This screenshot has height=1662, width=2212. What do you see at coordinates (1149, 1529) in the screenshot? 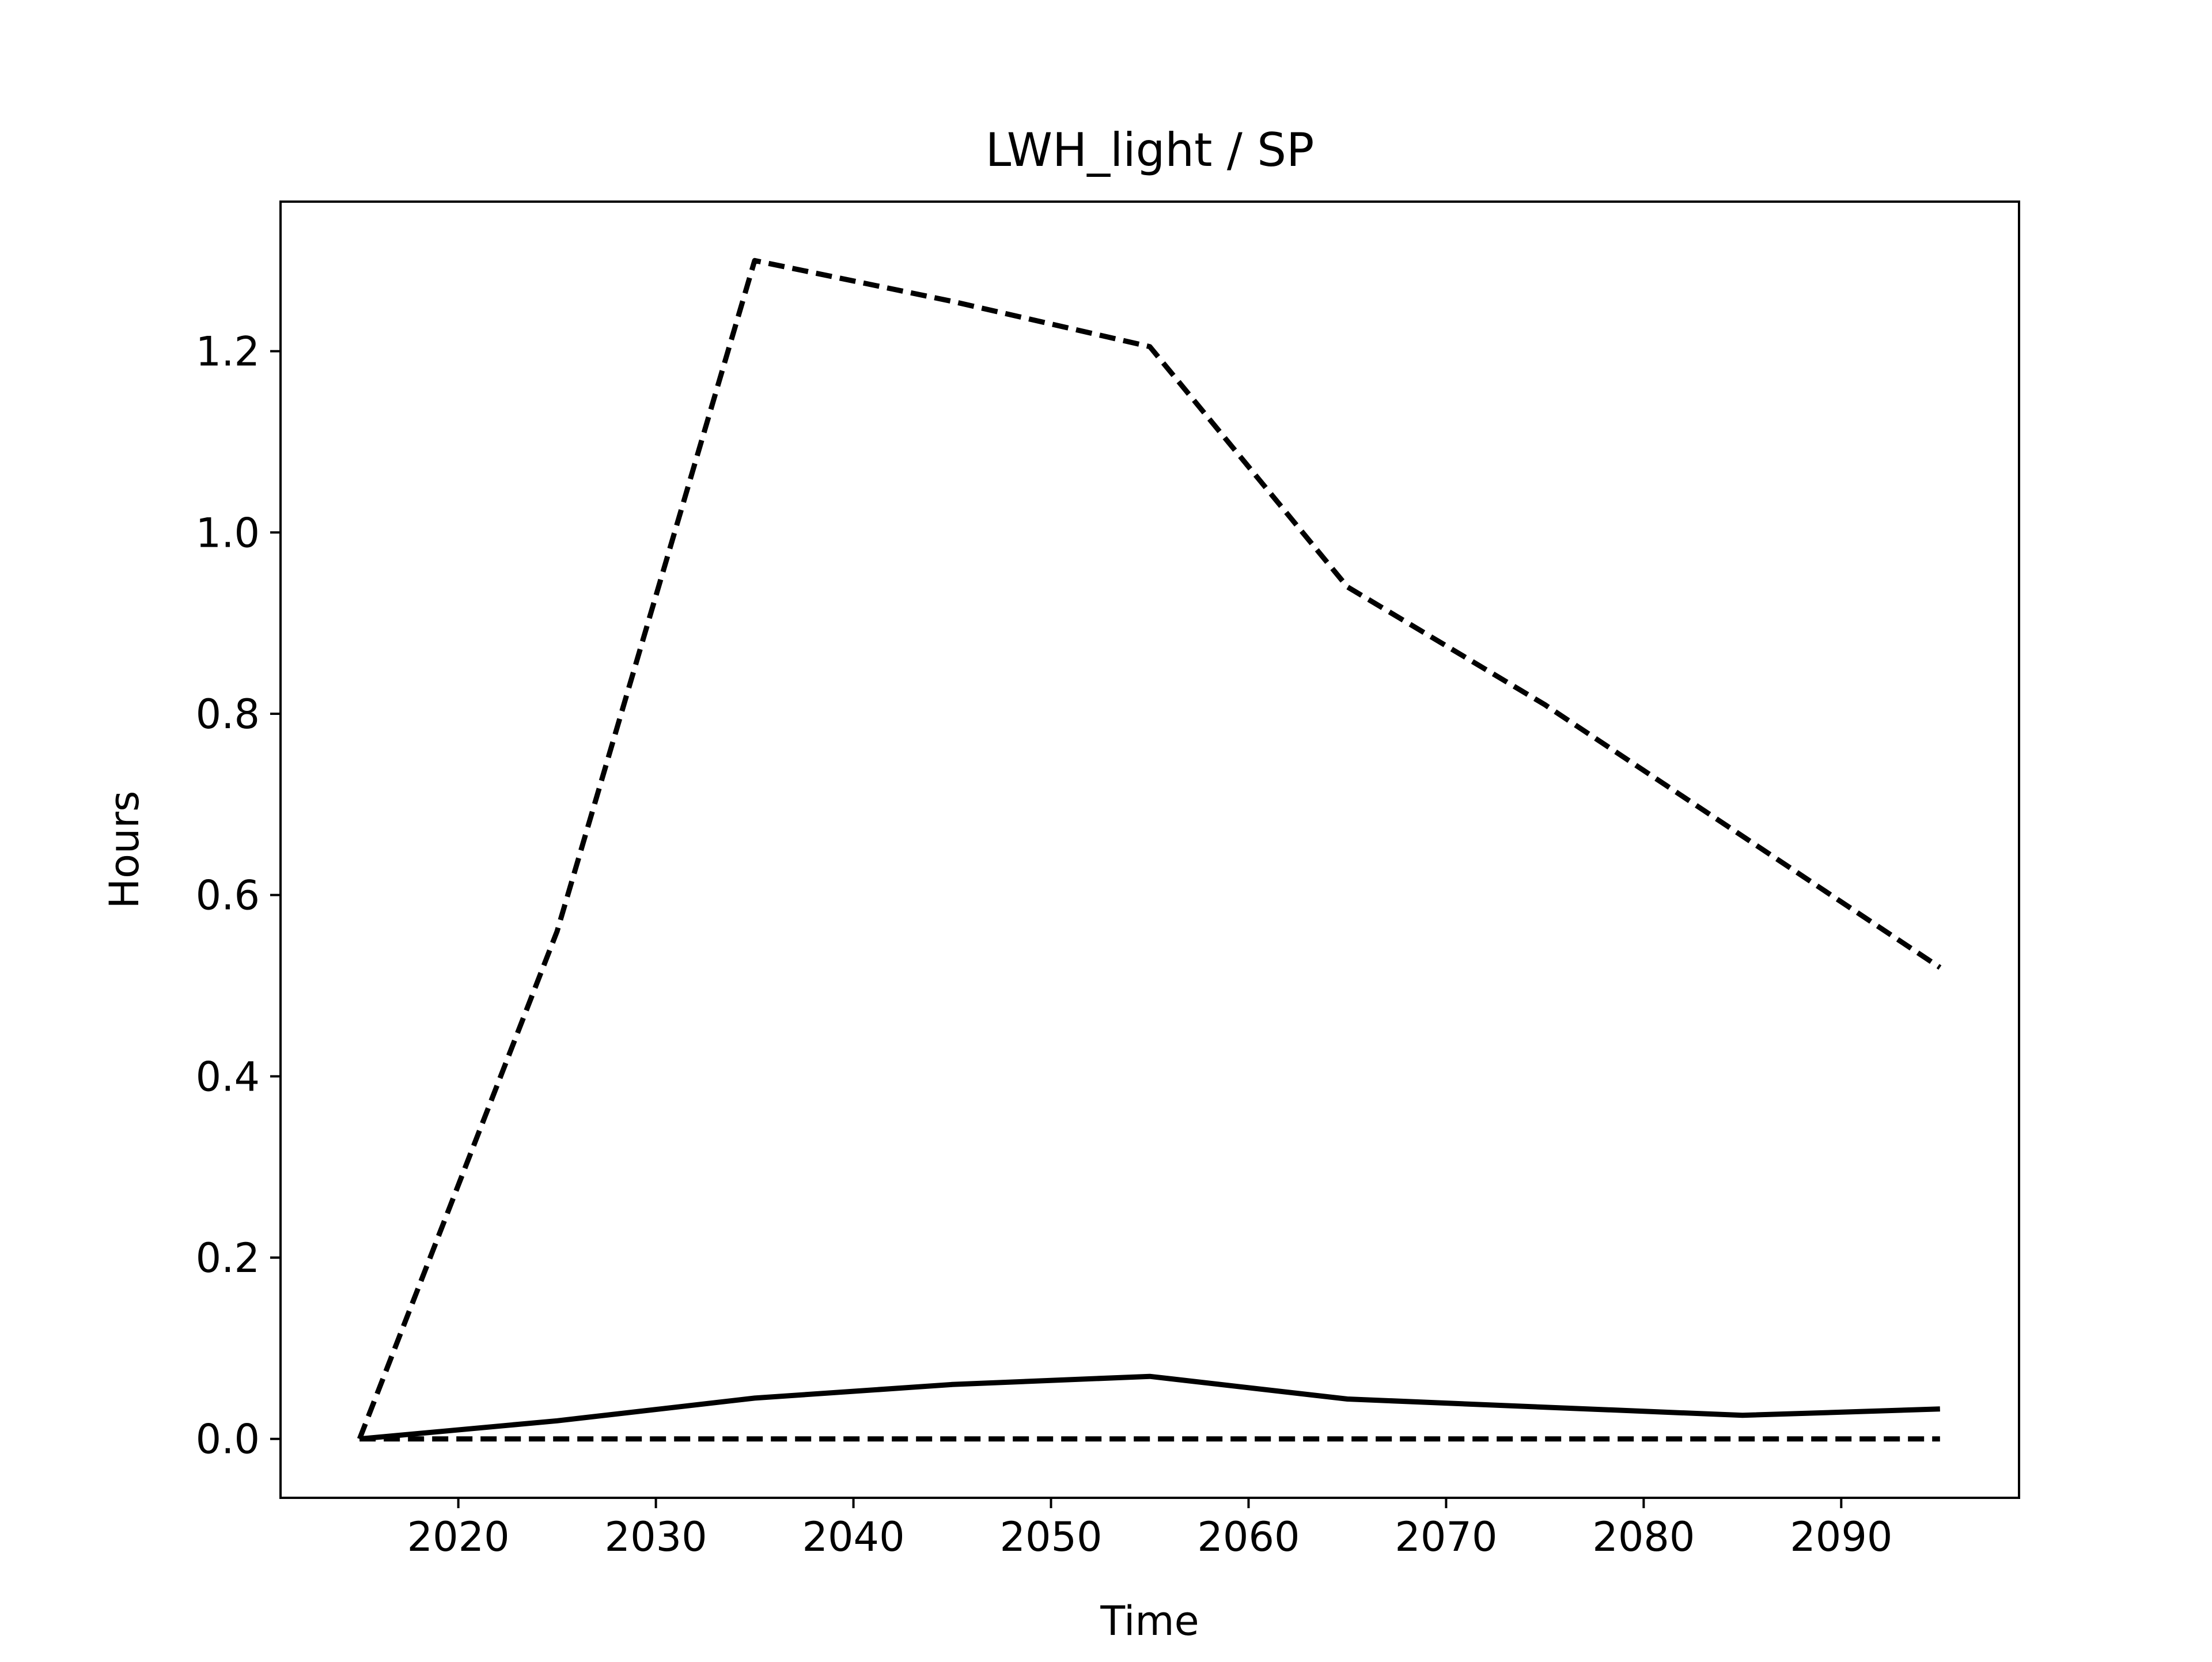
I see `x-axis-ticks: 2020 2030 2040 2050 2060 2070 2080 2090` at bounding box center [1149, 1529].